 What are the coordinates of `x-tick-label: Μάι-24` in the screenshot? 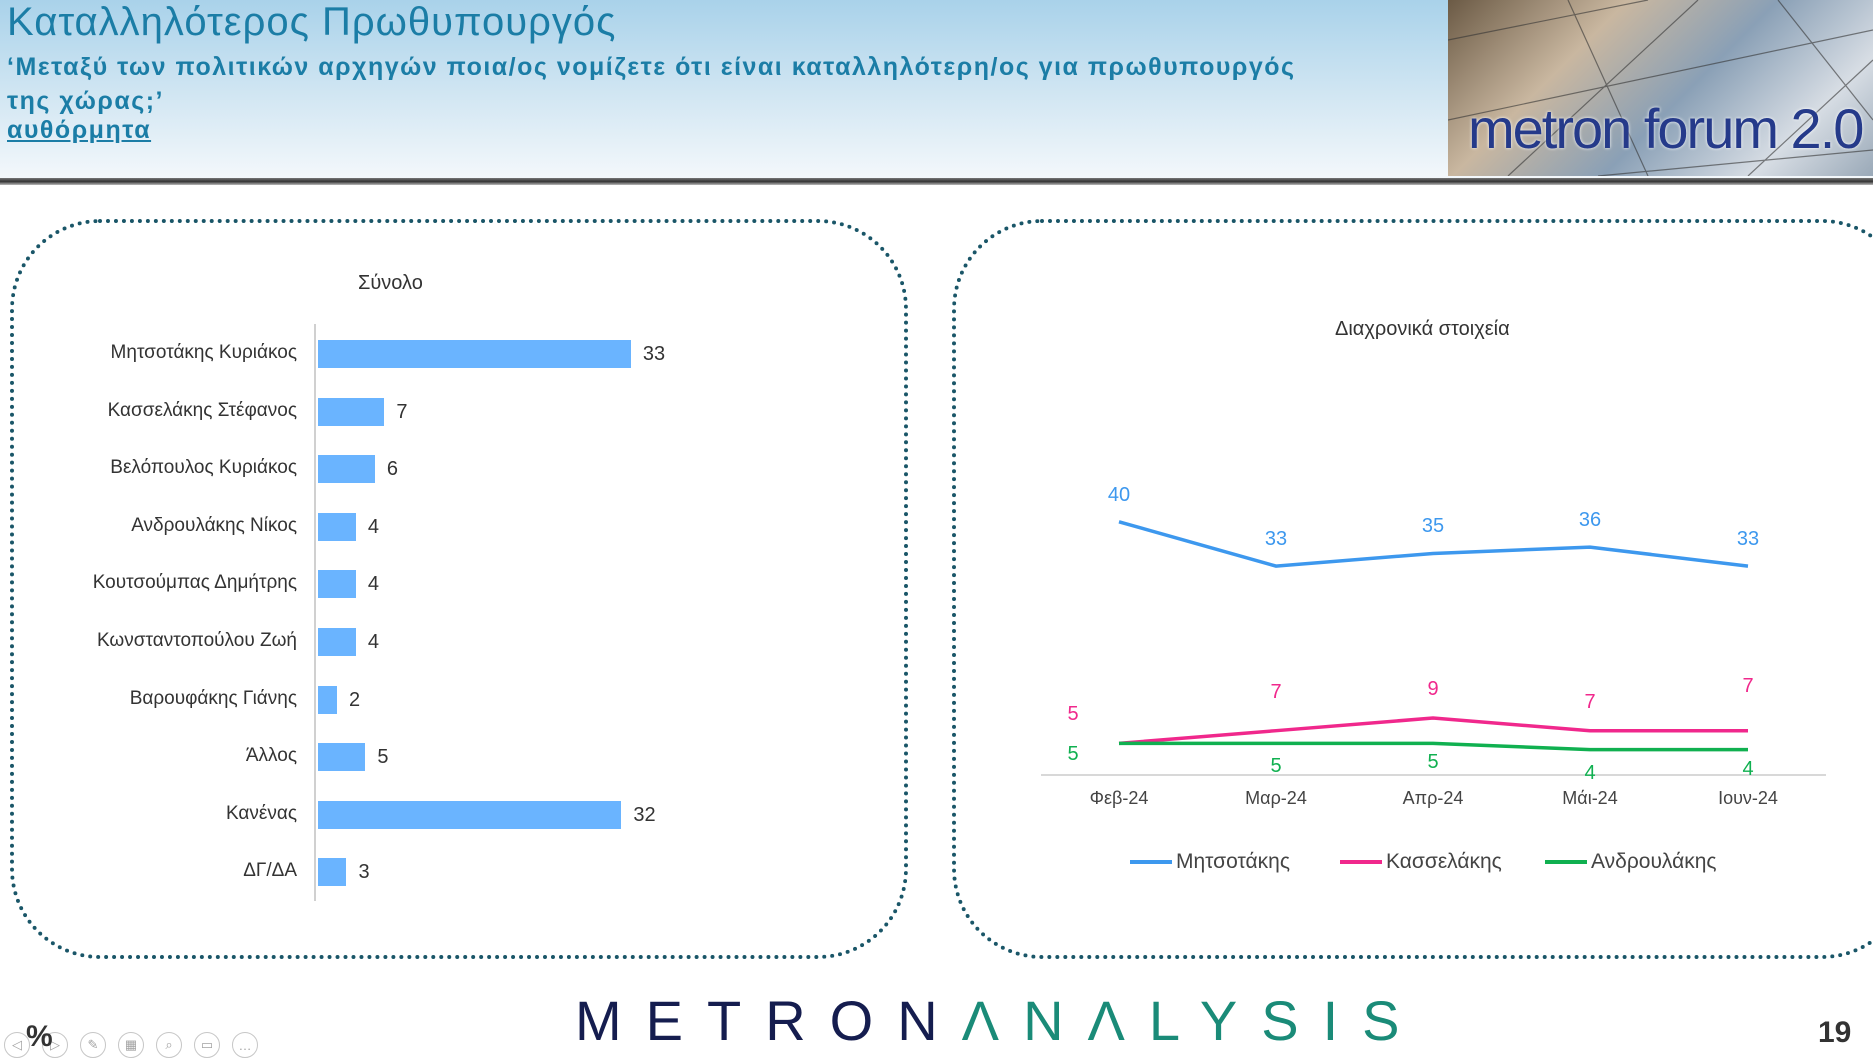 It's located at (1590, 798).